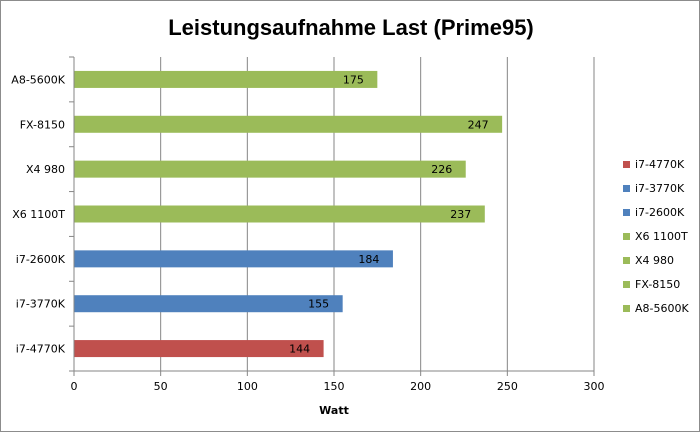 Image resolution: width=700 pixels, height=432 pixels. What do you see at coordinates (654, 260) in the screenshot?
I see `legend-item-4: X4 980` at bounding box center [654, 260].